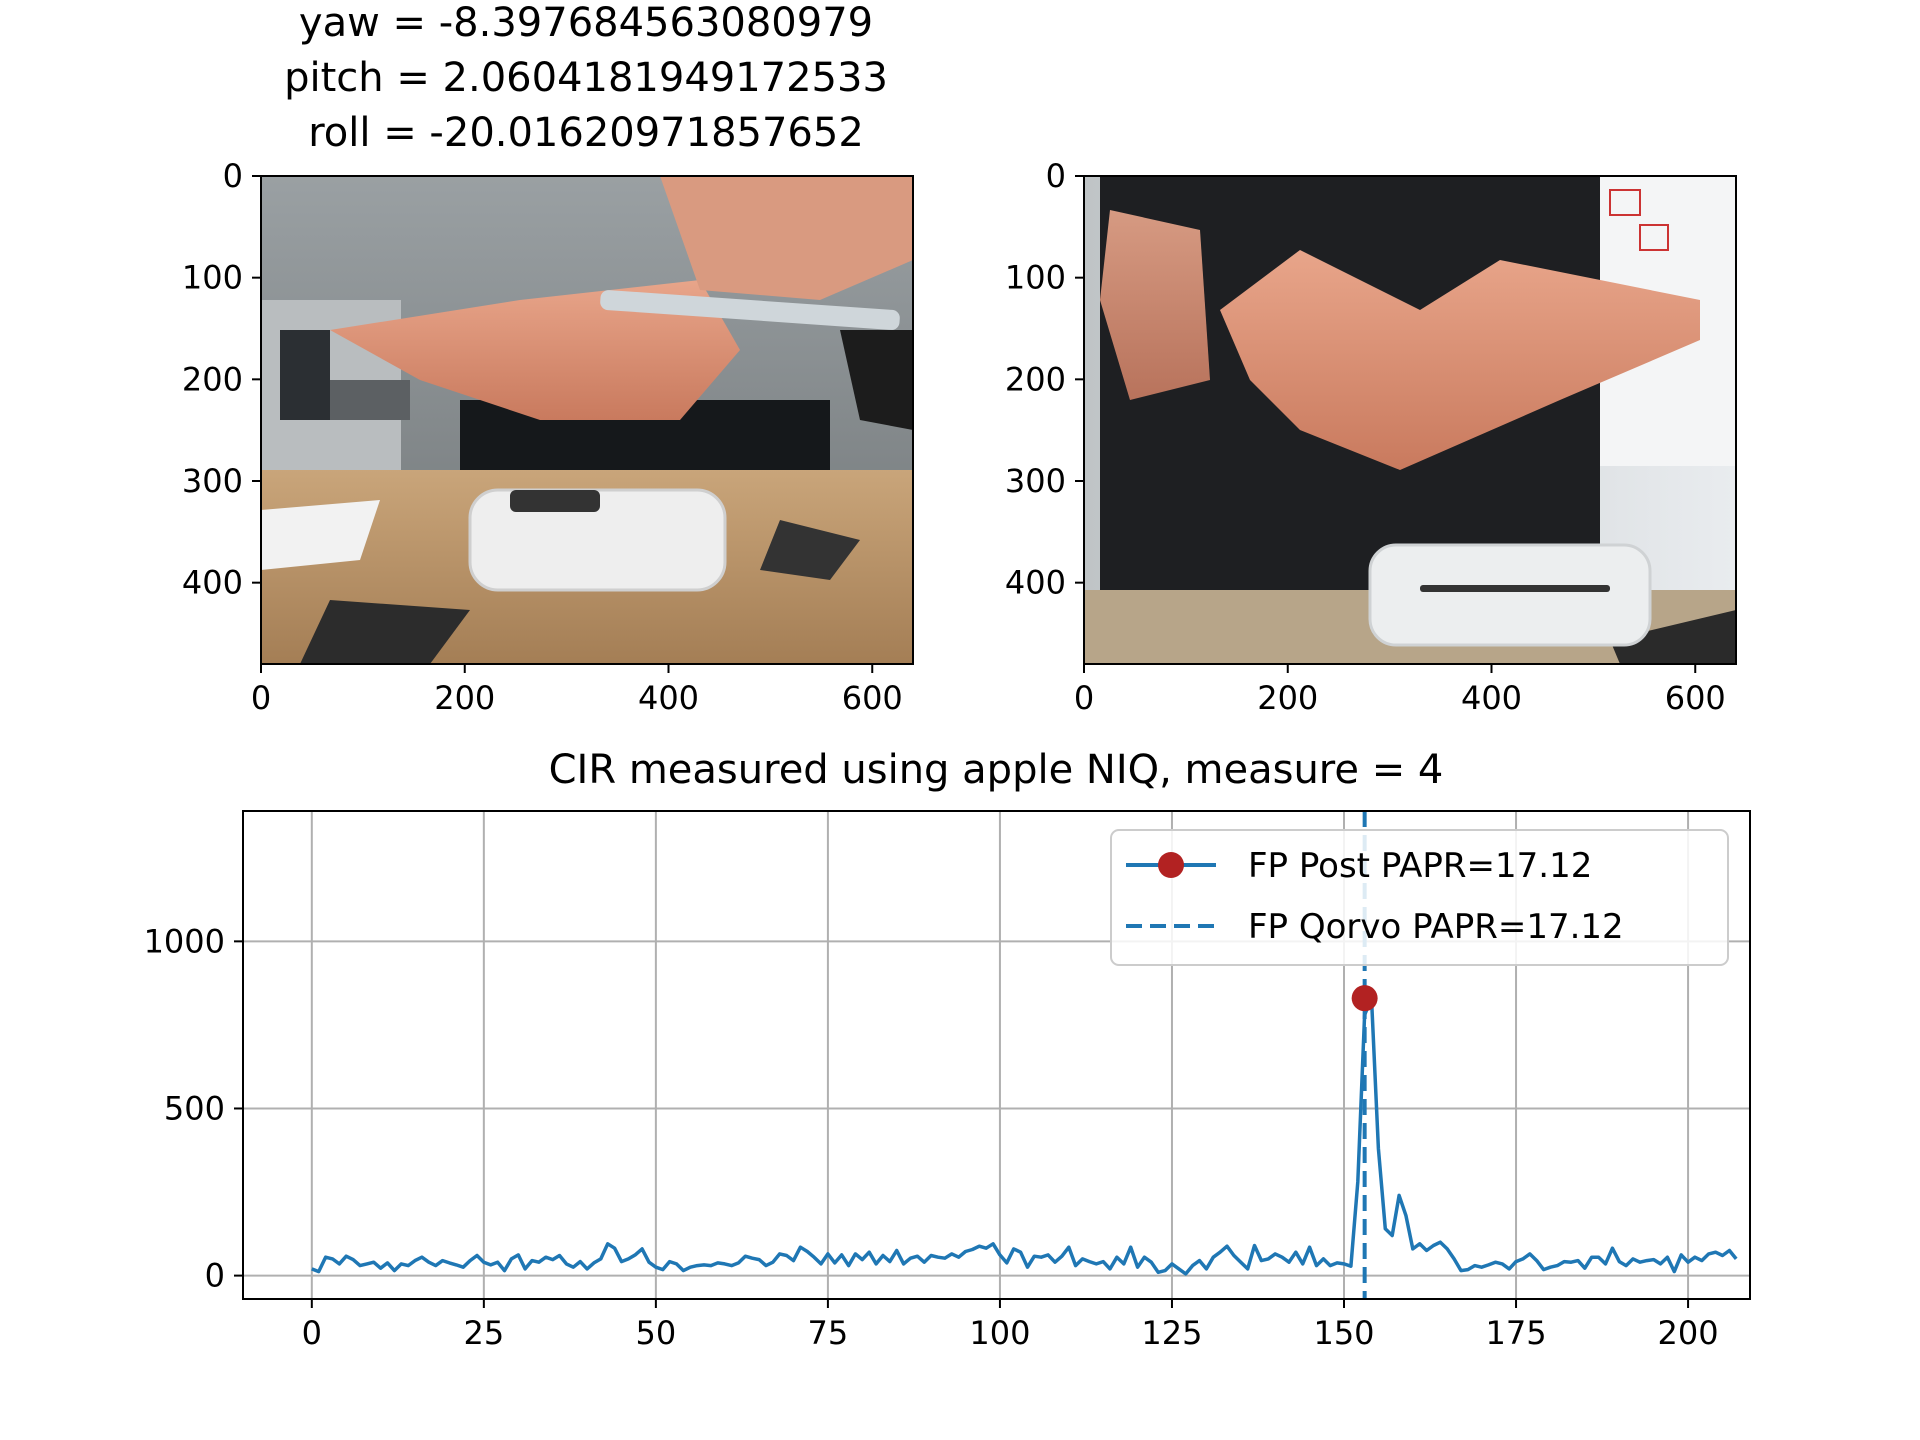 Image resolution: width=1920 pixels, height=1440 pixels. What do you see at coordinates (1420, 866) in the screenshot?
I see `legend-label-fp-post: FP Post PAPR=17.12` at bounding box center [1420, 866].